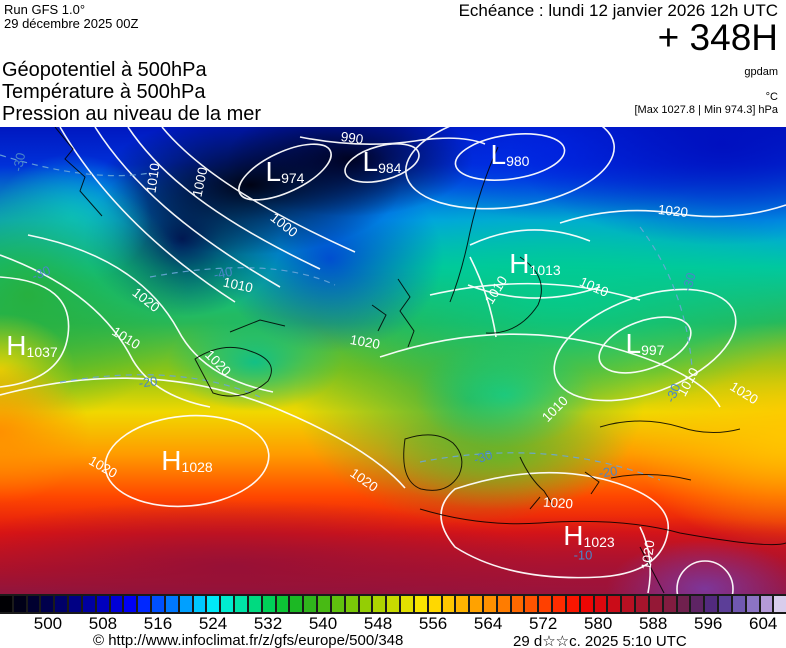 The image size is (786, 648). I want to click on colorbar-tick: 564, so click(488, 623).